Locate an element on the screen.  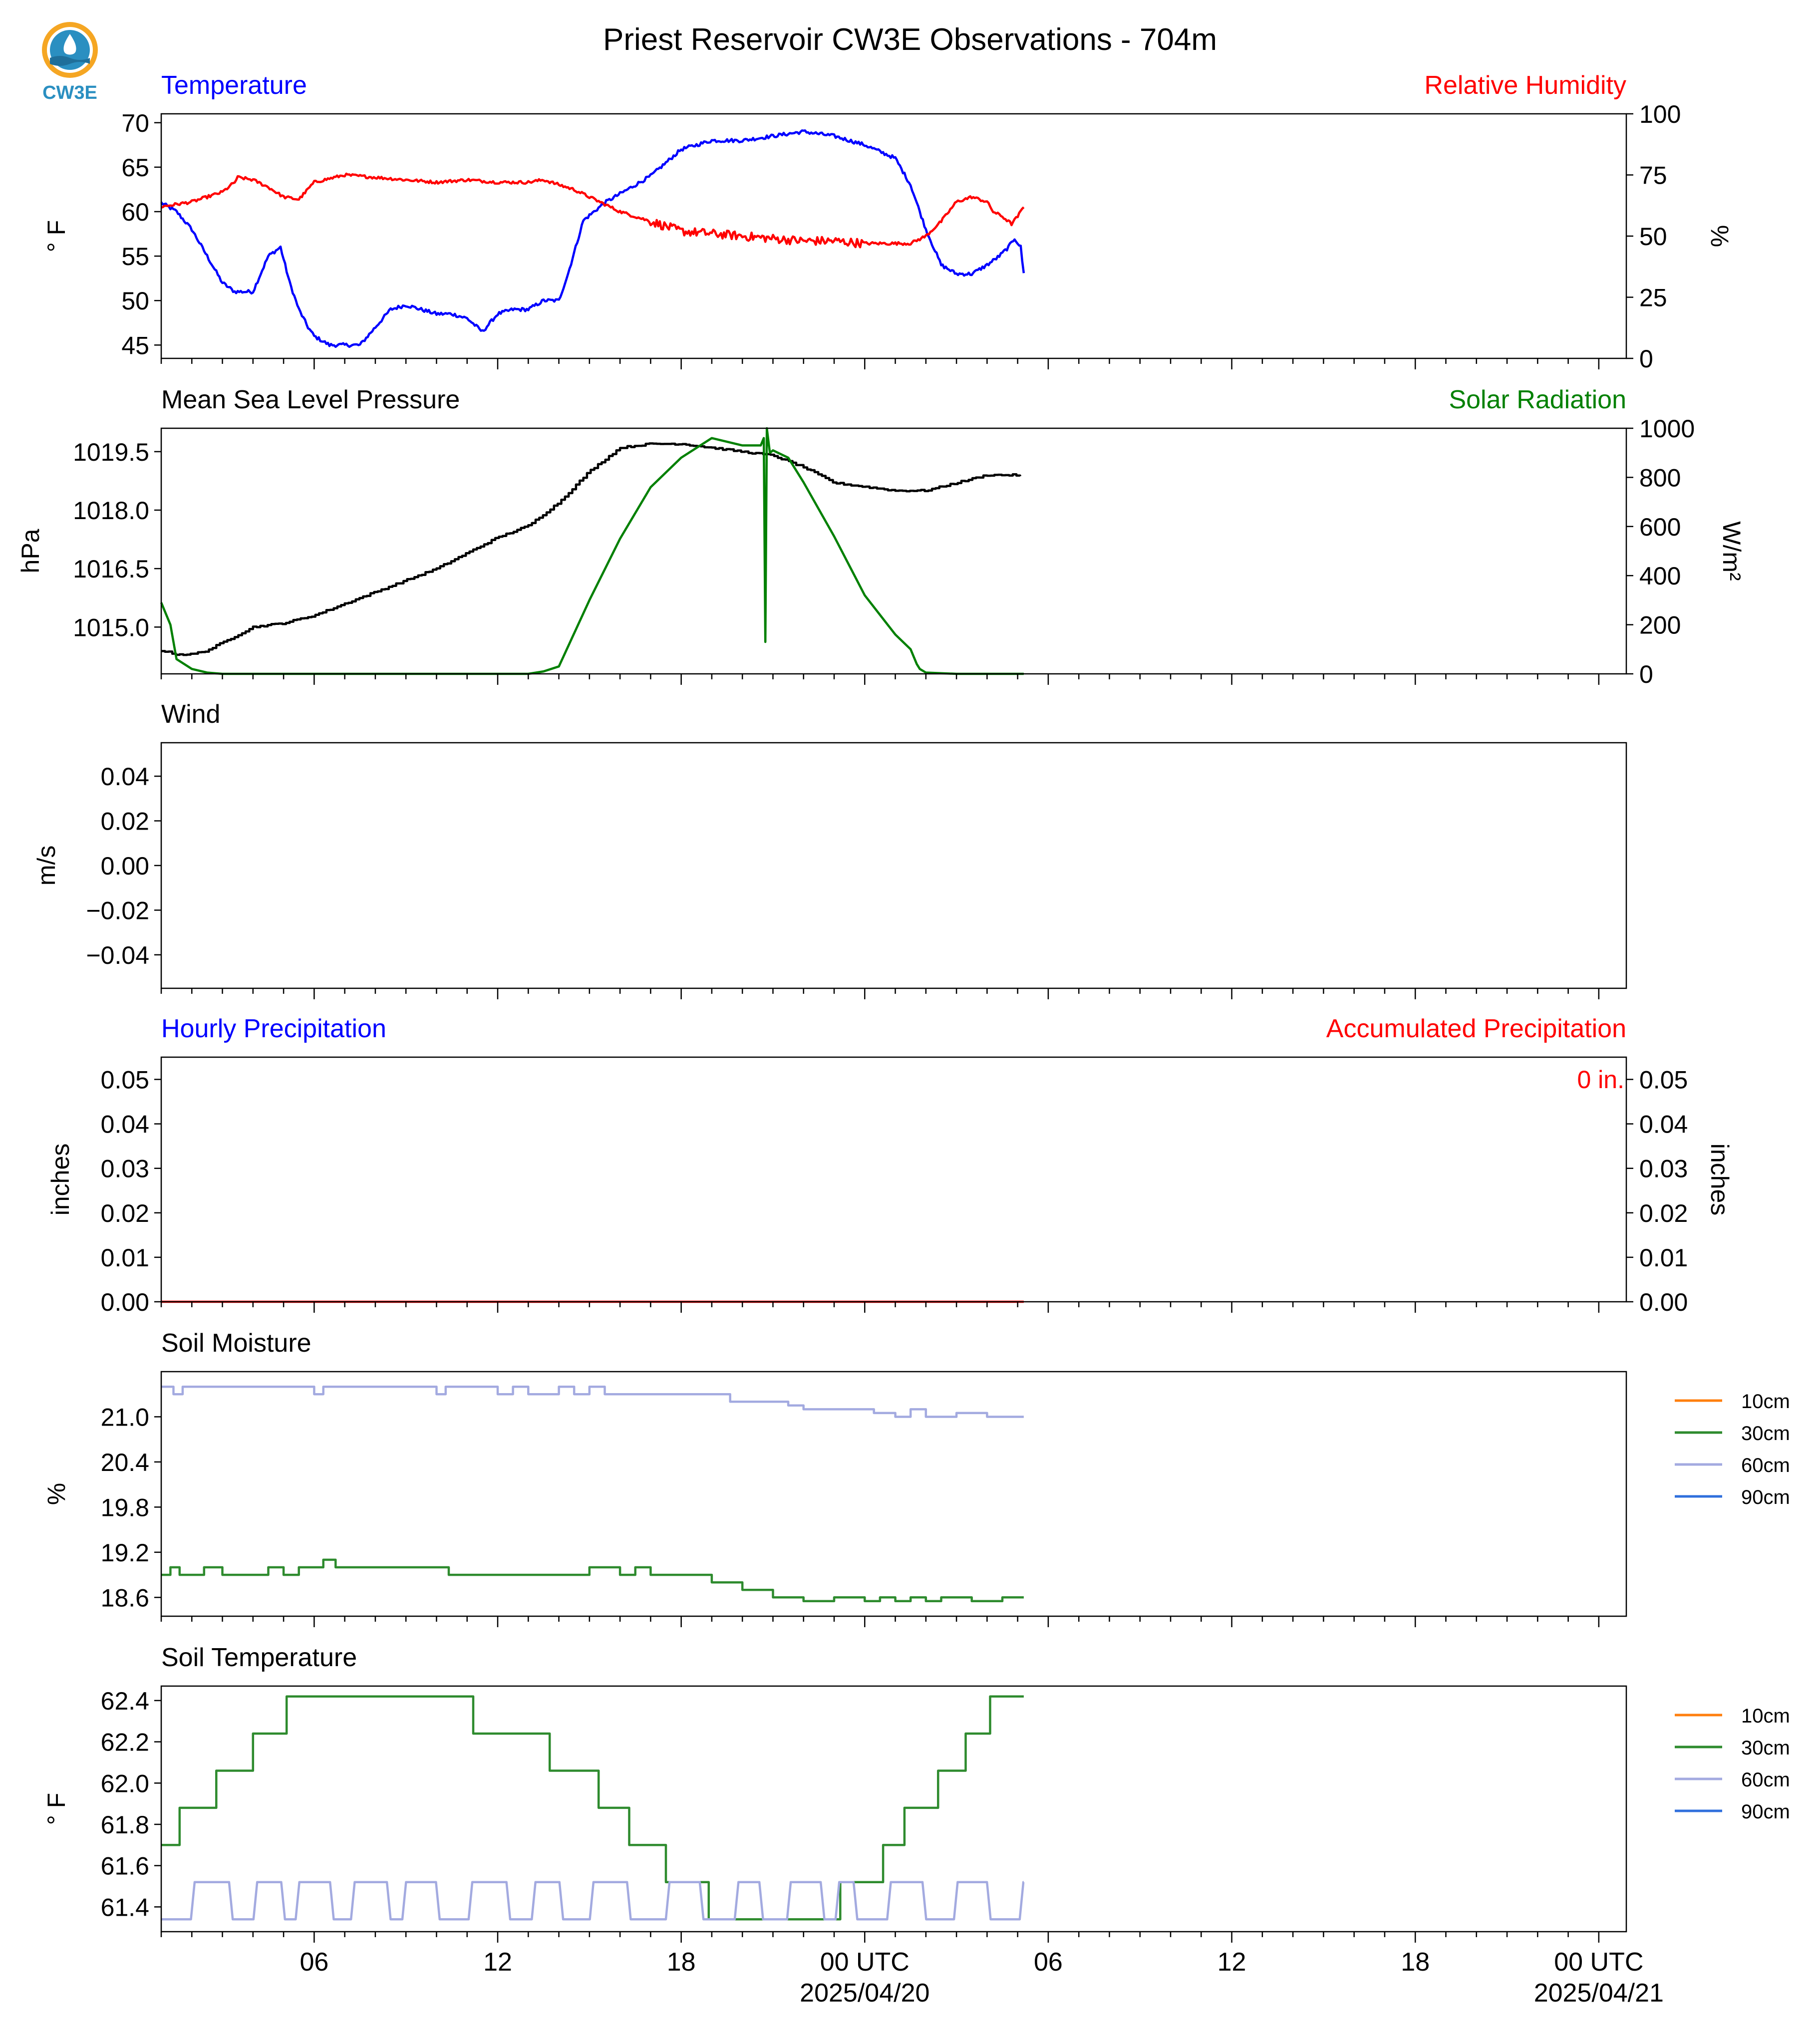
y-tick-label-left: 1016.5 is located at coordinates (111, 569).